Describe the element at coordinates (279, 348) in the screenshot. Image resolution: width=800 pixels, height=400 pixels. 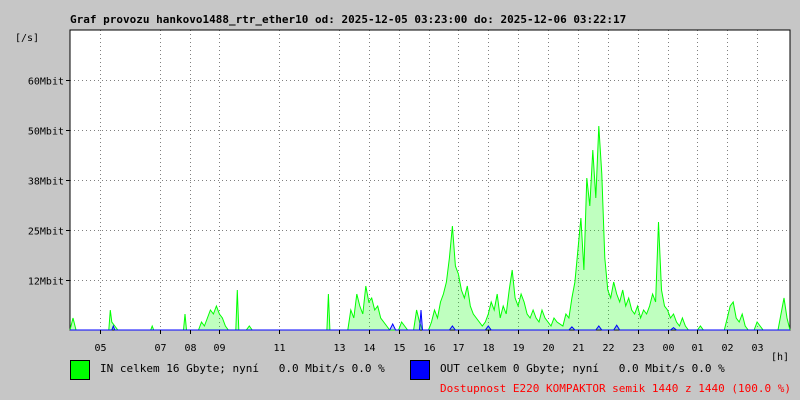
I see `x-tick-label: 11` at that location.